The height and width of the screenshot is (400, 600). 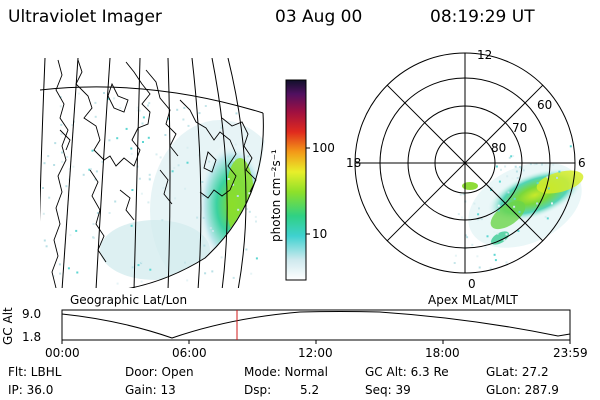 I want to click on lat-label-80: 80, so click(x=499, y=148).